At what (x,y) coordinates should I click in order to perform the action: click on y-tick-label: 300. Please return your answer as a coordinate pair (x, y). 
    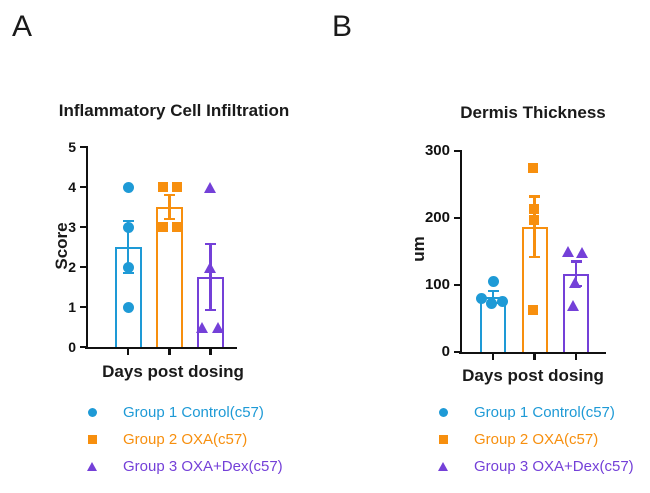
    Looking at the image, I should click on (437, 150).